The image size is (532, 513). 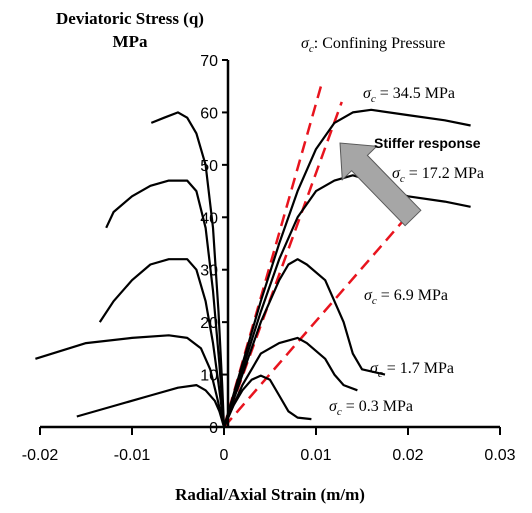 What do you see at coordinates (269, 445) in the screenshot?
I see `x-ticks-layer: -0.02 -0.01 0 0.01 0.02 0.03` at bounding box center [269, 445].